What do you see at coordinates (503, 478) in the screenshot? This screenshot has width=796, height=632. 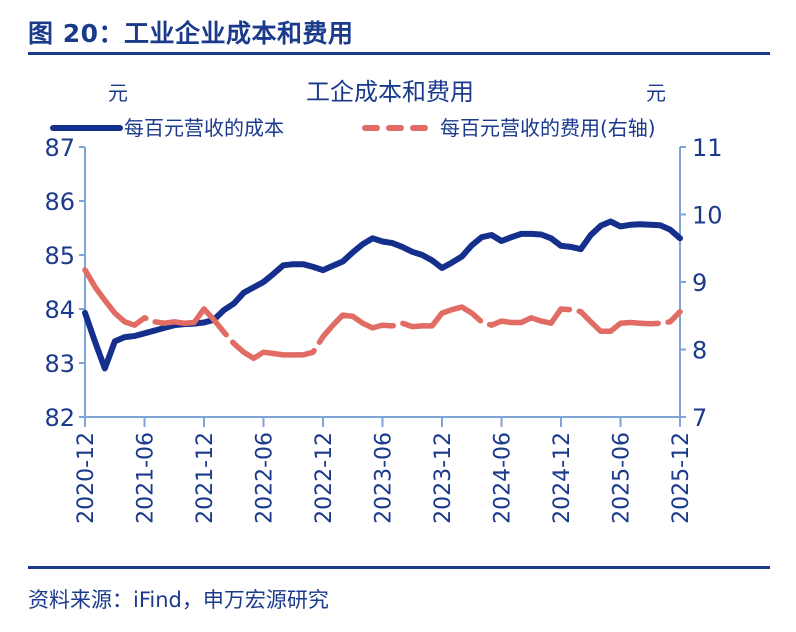 I see `x-tick-label: 2024-06` at bounding box center [503, 478].